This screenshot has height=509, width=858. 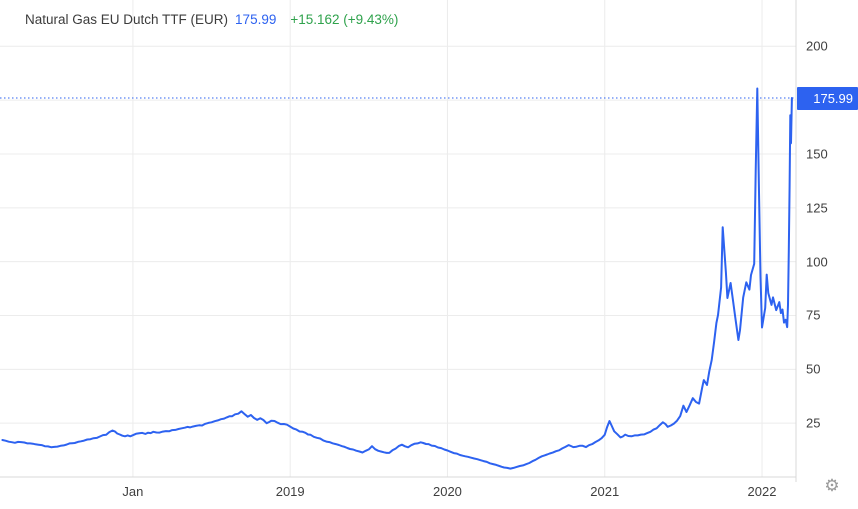 I want to click on instrument-name: Natural Gas EU Dutch TTF (EUR), so click(x=127, y=19).